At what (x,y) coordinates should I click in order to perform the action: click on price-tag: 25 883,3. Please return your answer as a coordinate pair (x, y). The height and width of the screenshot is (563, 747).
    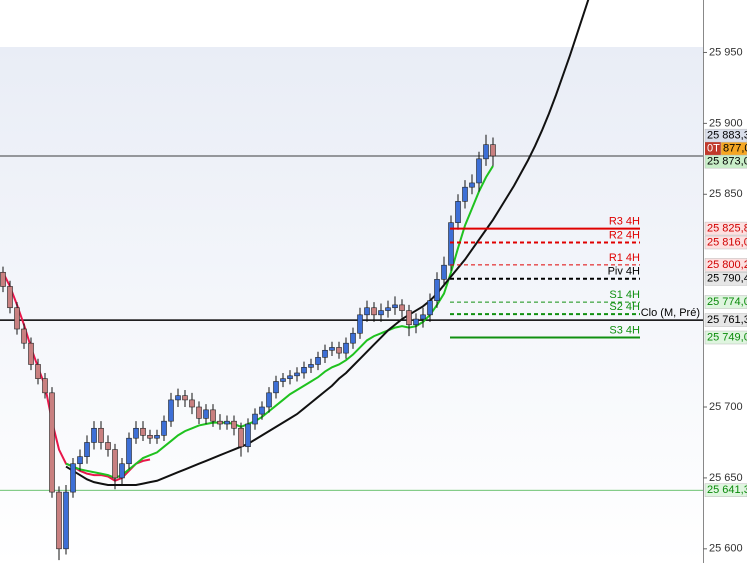
    Looking at the image, I should click on (727, 136).